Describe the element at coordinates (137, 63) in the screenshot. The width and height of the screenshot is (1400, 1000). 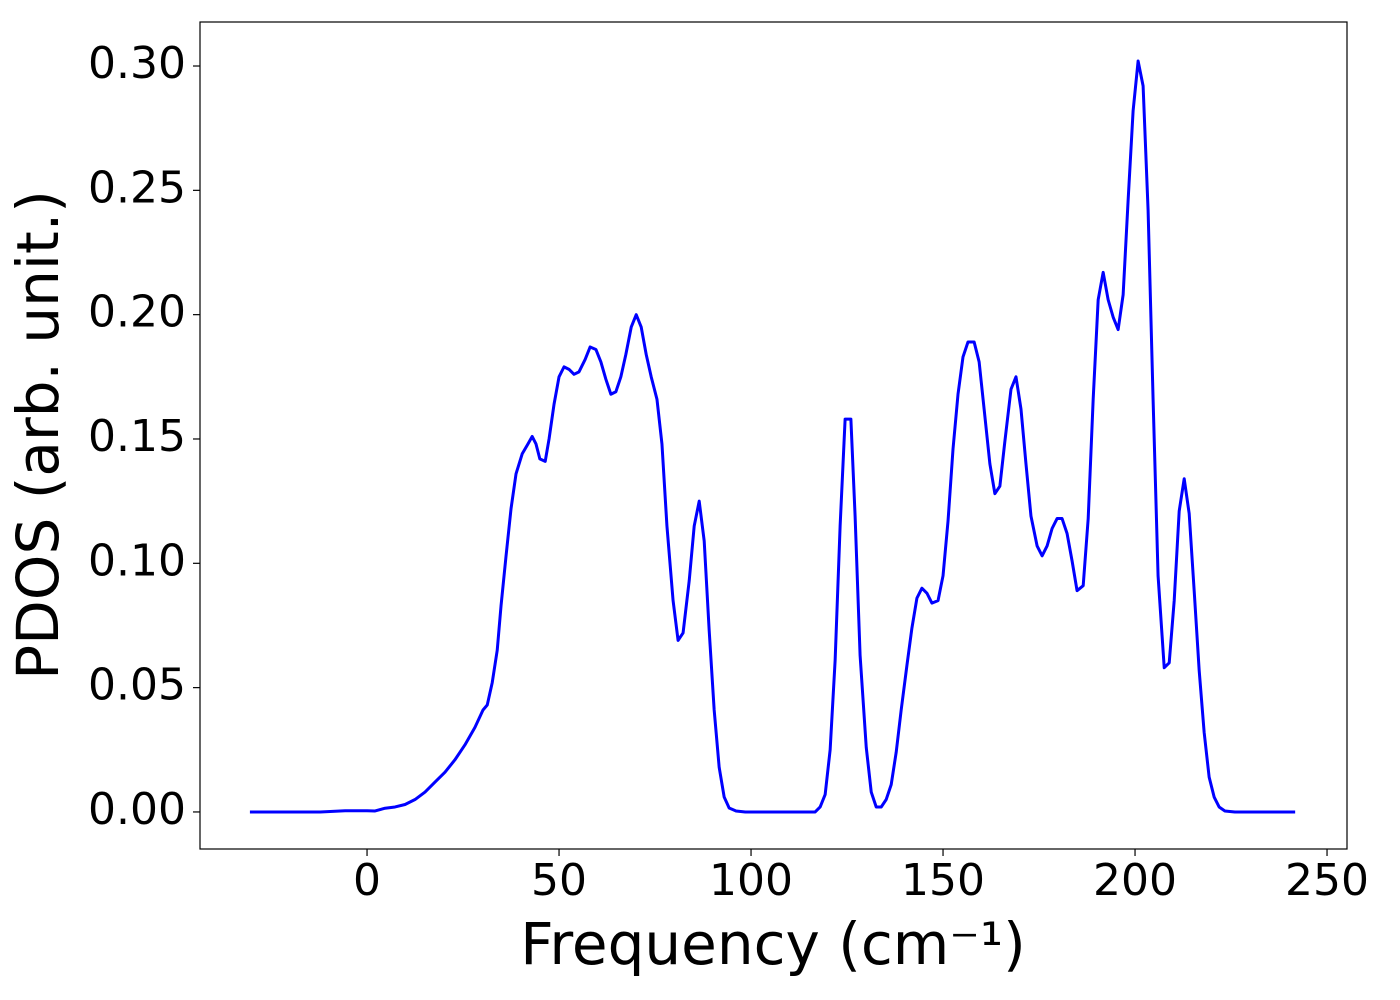
I see `y-tick-label: 0.30` at that location.